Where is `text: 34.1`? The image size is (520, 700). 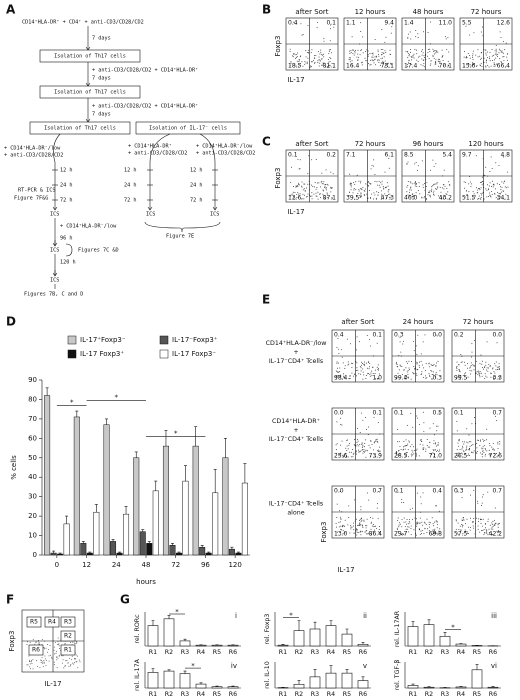
text: 34.1 is located at coordinates (504, 198).